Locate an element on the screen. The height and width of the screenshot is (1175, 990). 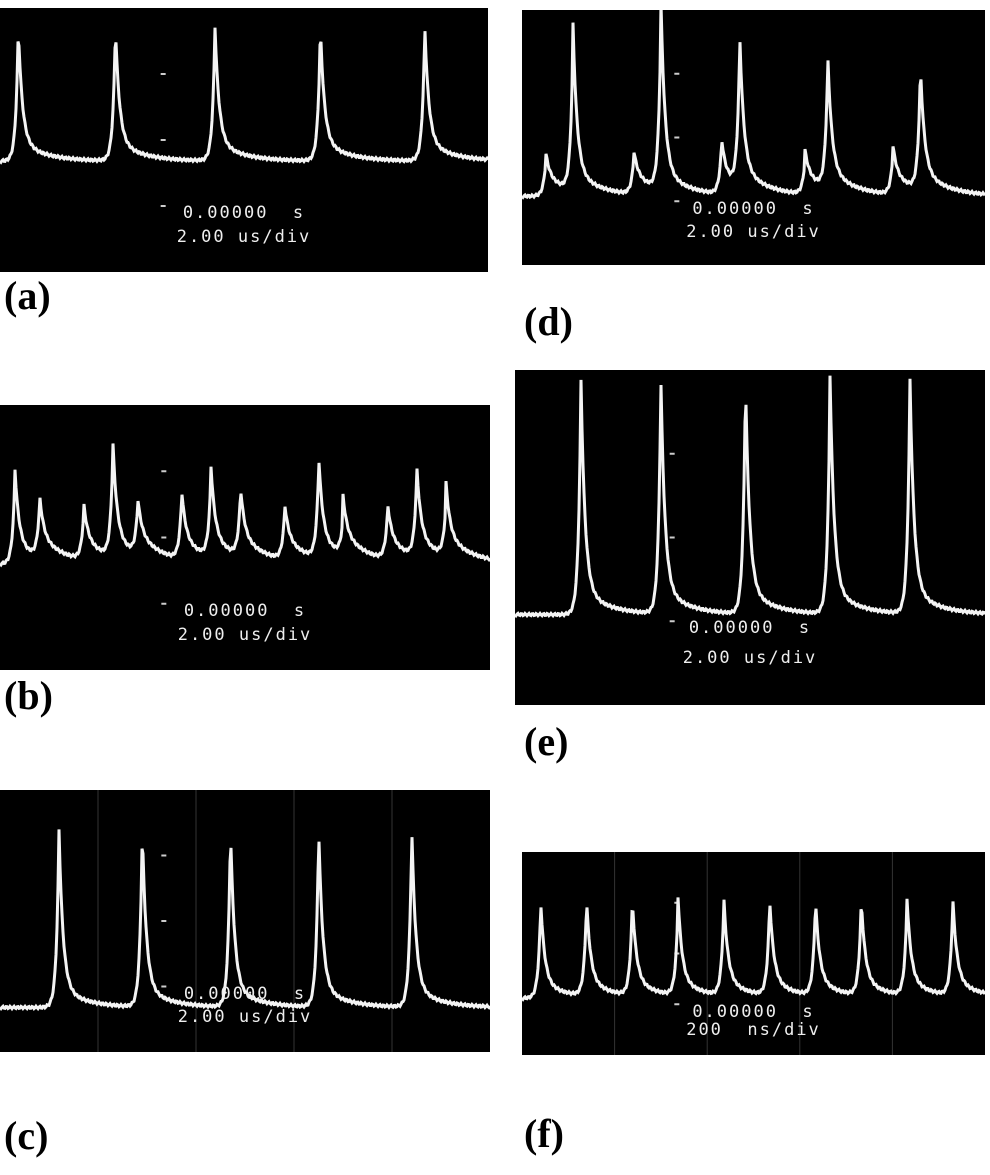
panel-label: (f) is located at coordinates (544, 1133).